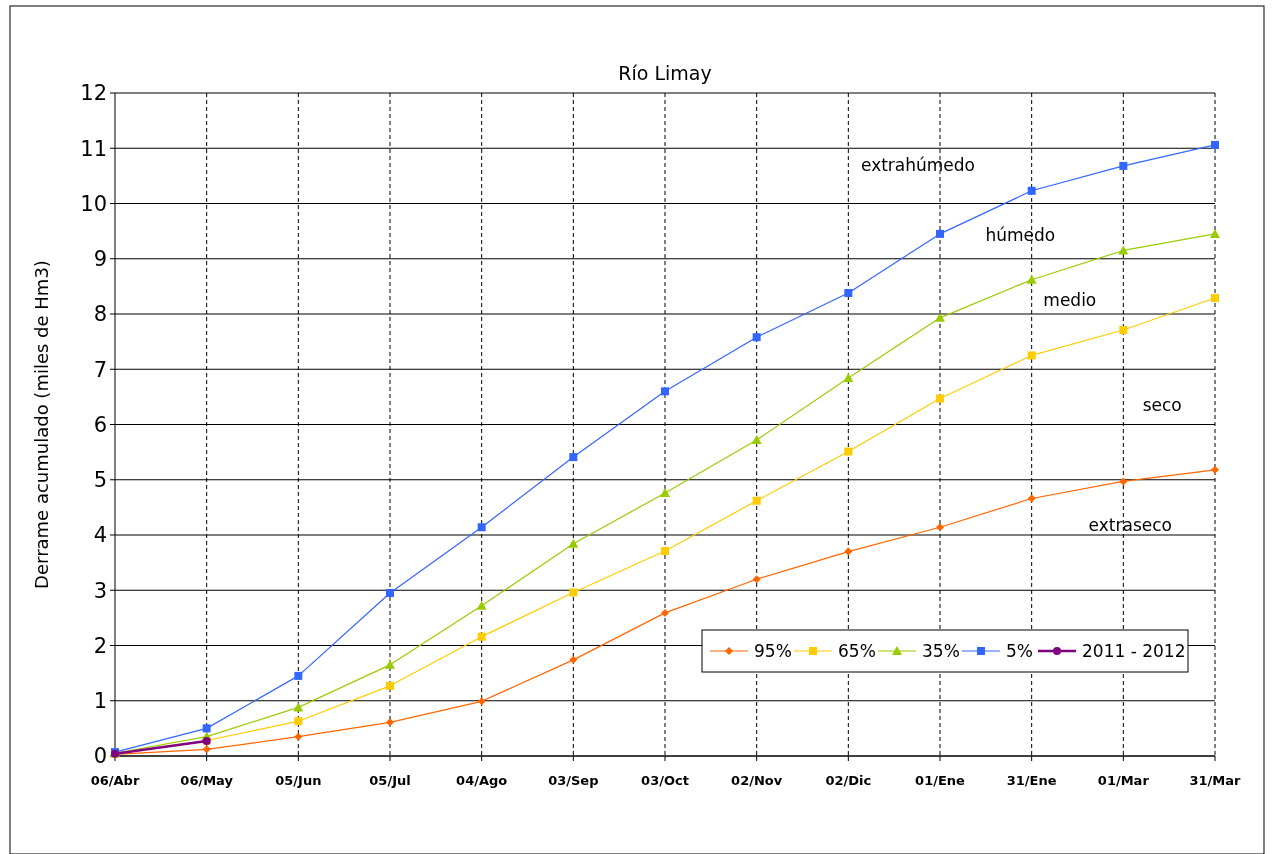 The width and height of the screenshot is (1274, 854). I want to click on x-tick-label: 05/Jun, so click(298, 780).